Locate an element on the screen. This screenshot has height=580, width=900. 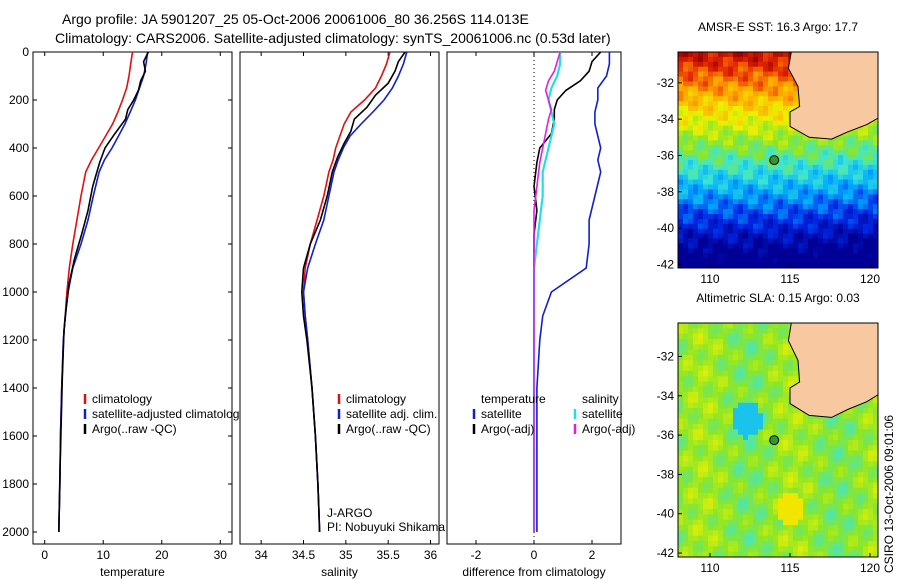
y-tick-label: 1800 is located at coordinates (15, 484).